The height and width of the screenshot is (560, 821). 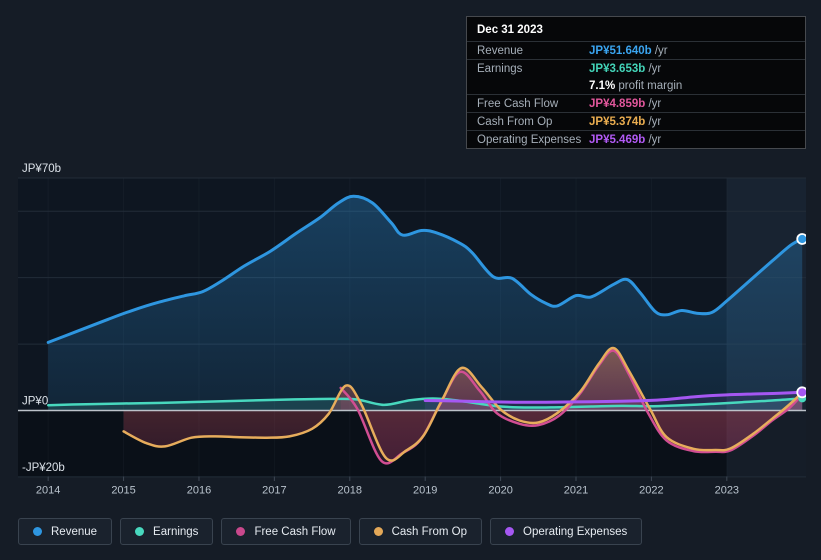 What do you see at coordinates (576, 491) in the screenshot?
I see `x-axis-tick-label: 2021` at bounding box center [576, 491].